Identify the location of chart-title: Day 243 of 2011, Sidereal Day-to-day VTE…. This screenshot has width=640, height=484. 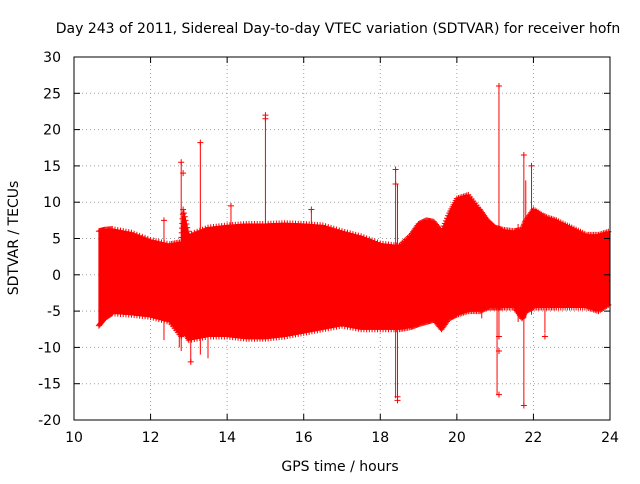
(338, 29).